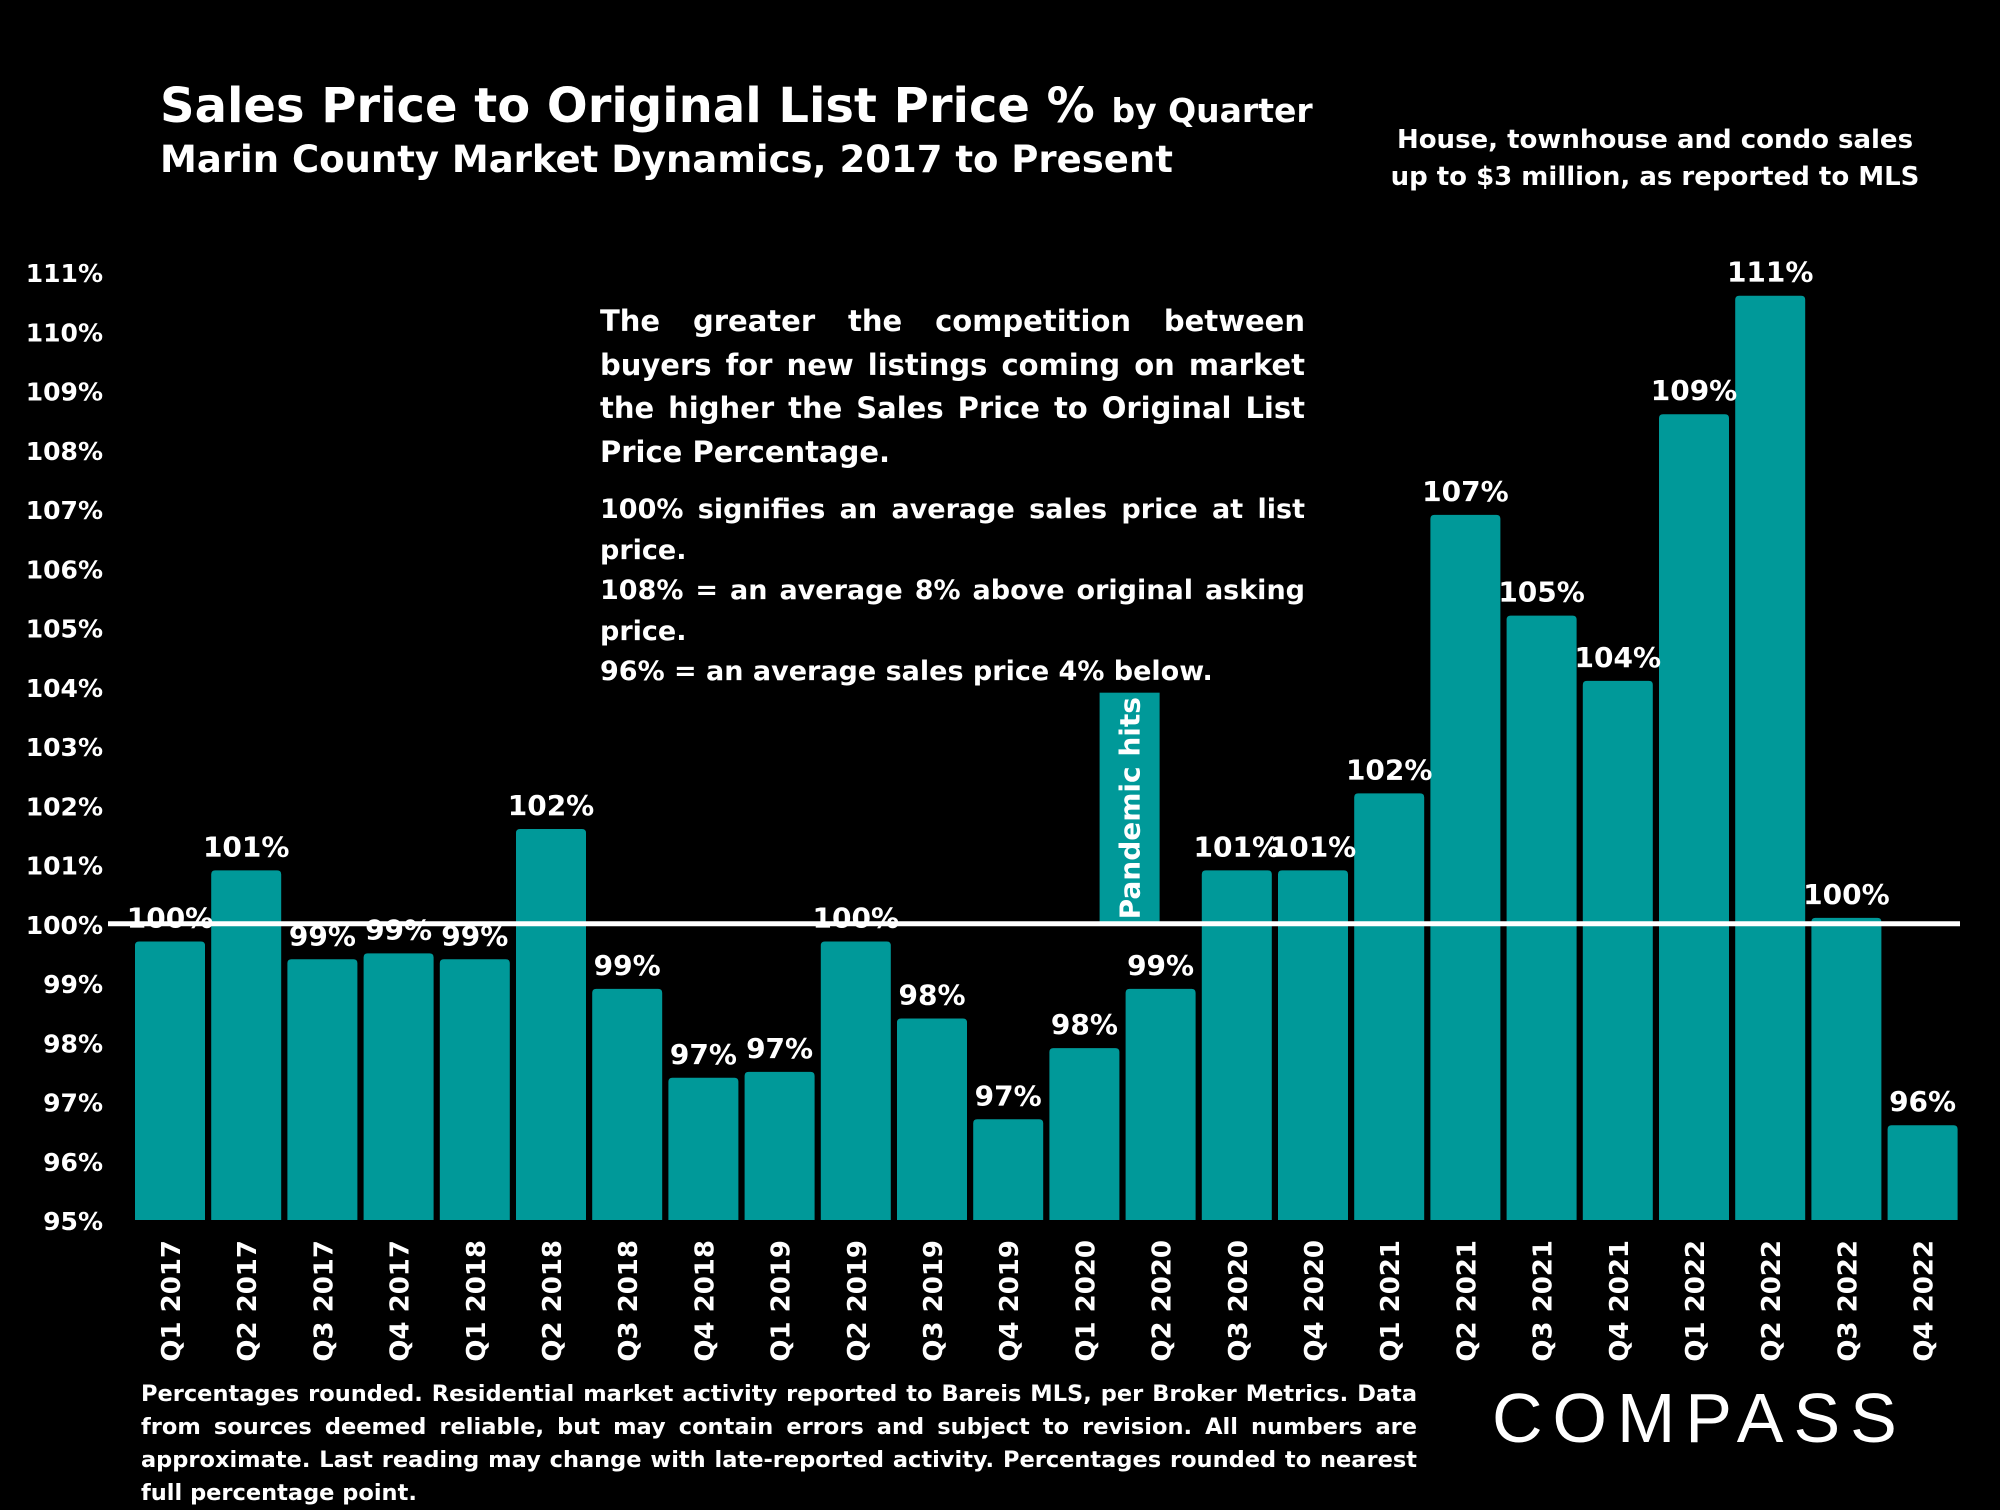  Describe the element at coordinates (1467, 1301) in the screenshot. I see `x-tick-label: Q2 2021` at that location.